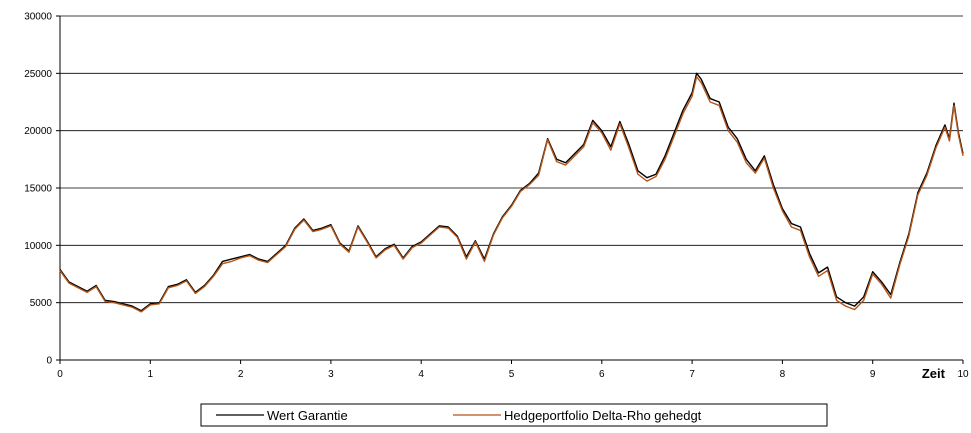  What do you see at coordinates (307, 415) in the screenshot?
I see `legend-label-wert-garantie: Wert Garantie` at bounding box center [307, 415].